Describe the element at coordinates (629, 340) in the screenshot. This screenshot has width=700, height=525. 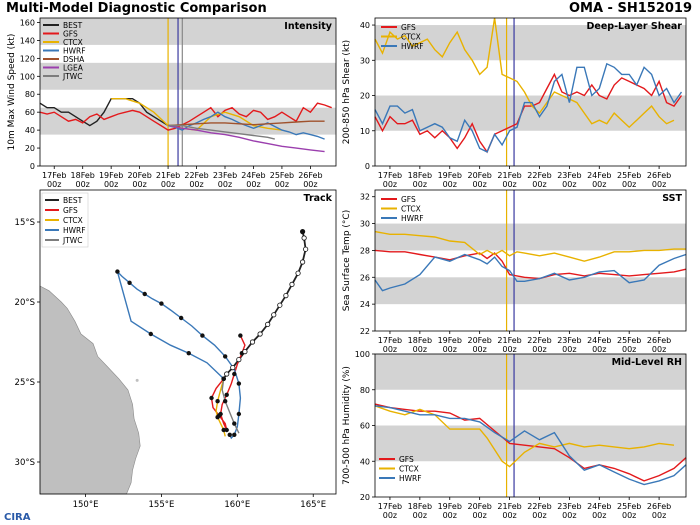
I see `sst-xtick-label: 25Feb` at that location.